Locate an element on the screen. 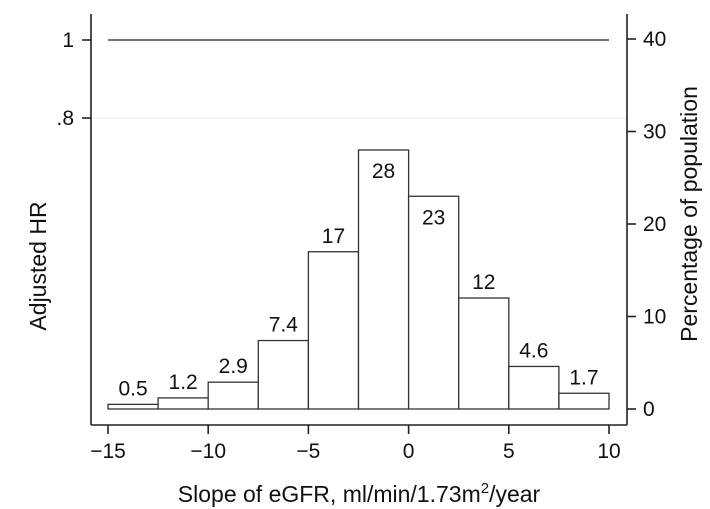  x-tick-label: −10 is located at coordinates (208, 451).